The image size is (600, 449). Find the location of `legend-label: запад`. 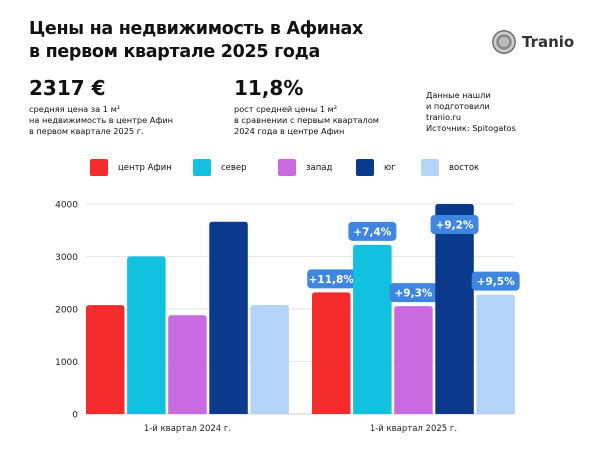

legend-label: запад is located at coordinates (319, 167).